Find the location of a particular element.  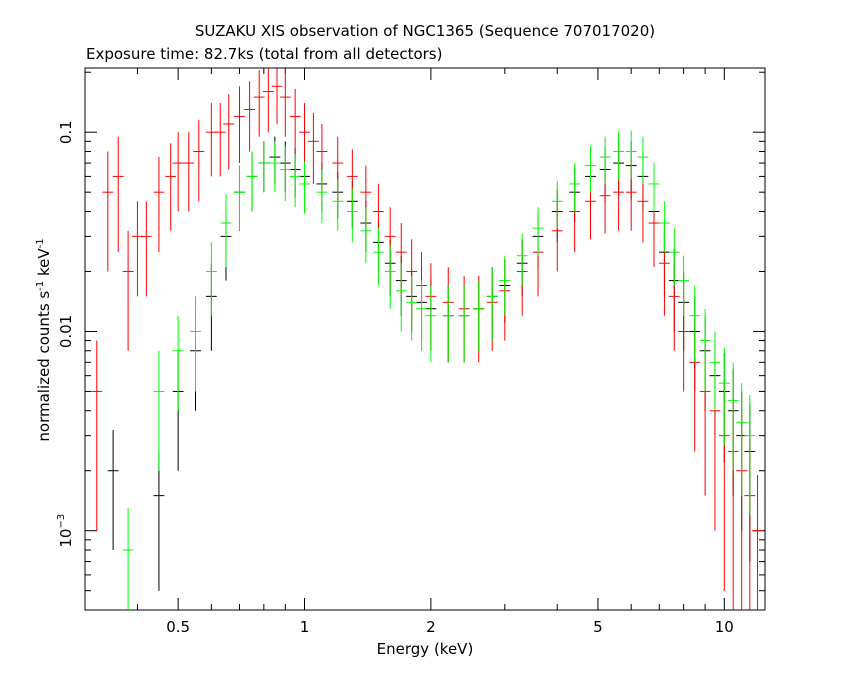

x-tick-label: 0.5 is located at coordinates (178, 627).